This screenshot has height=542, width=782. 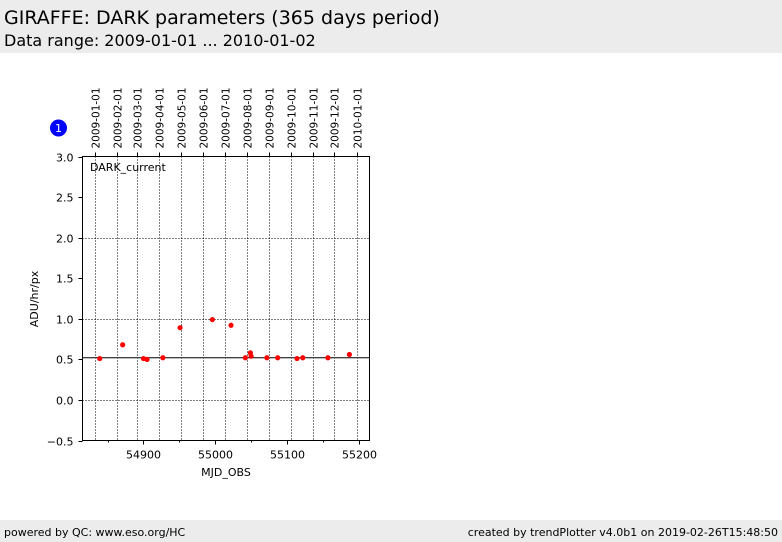 I want to click on y-tick-label: −0.5, so click(x=60, y=442).